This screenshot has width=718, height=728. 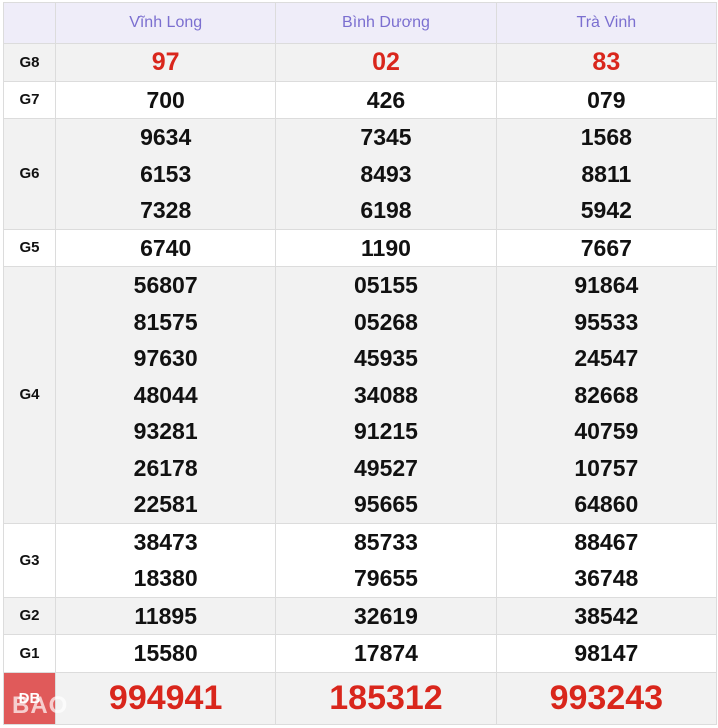 What do you see at coordinates (40, 705) in the screenshot?
I see `watermark-logo: BAO` at bounding box center [40, 705].